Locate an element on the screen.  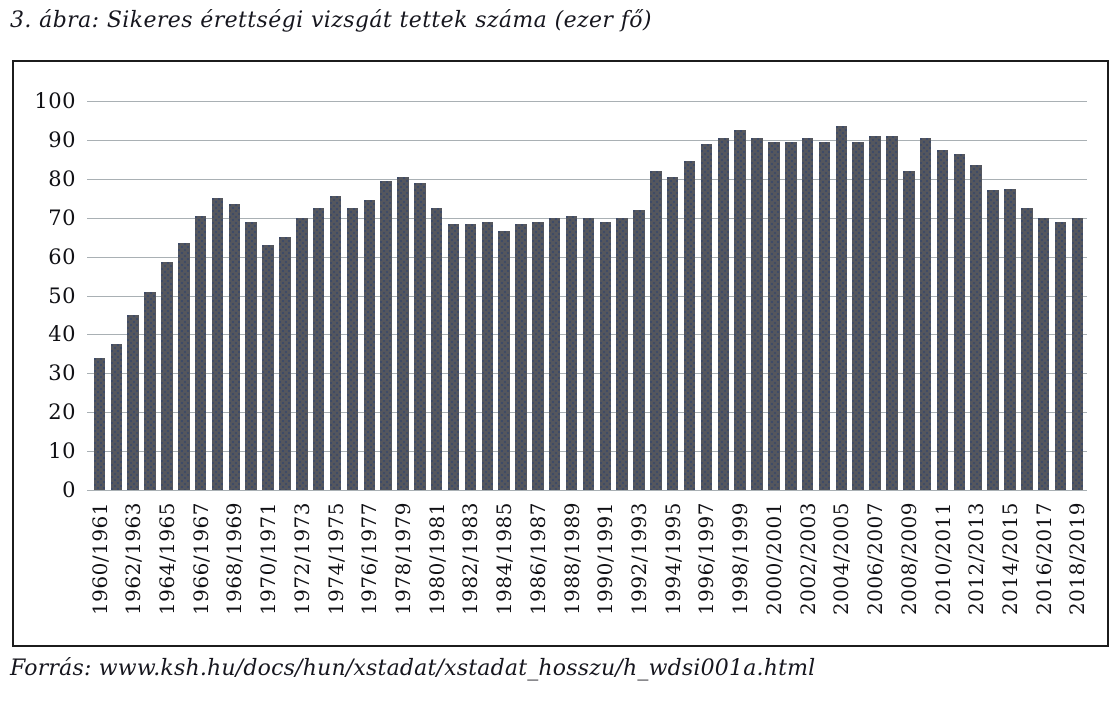
bar-1961-1962 is located at coordinates (116, 417).